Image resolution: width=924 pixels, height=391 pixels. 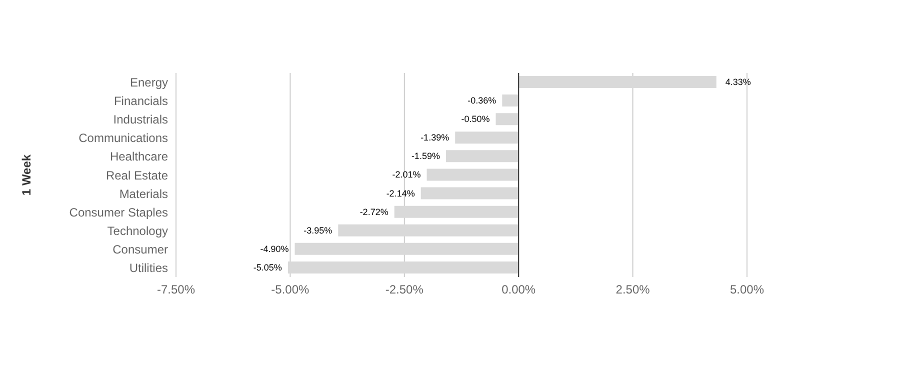 I want to click on x-tick-label: -5.00%, so click(x=290, y=289).